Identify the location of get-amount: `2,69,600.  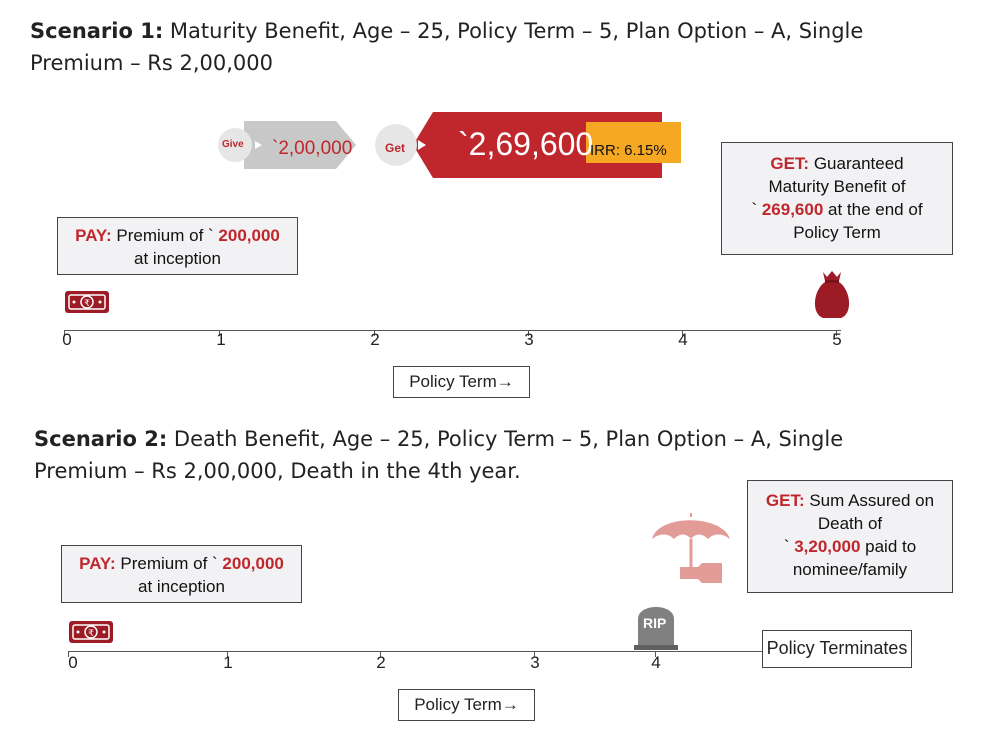
(526, 144).